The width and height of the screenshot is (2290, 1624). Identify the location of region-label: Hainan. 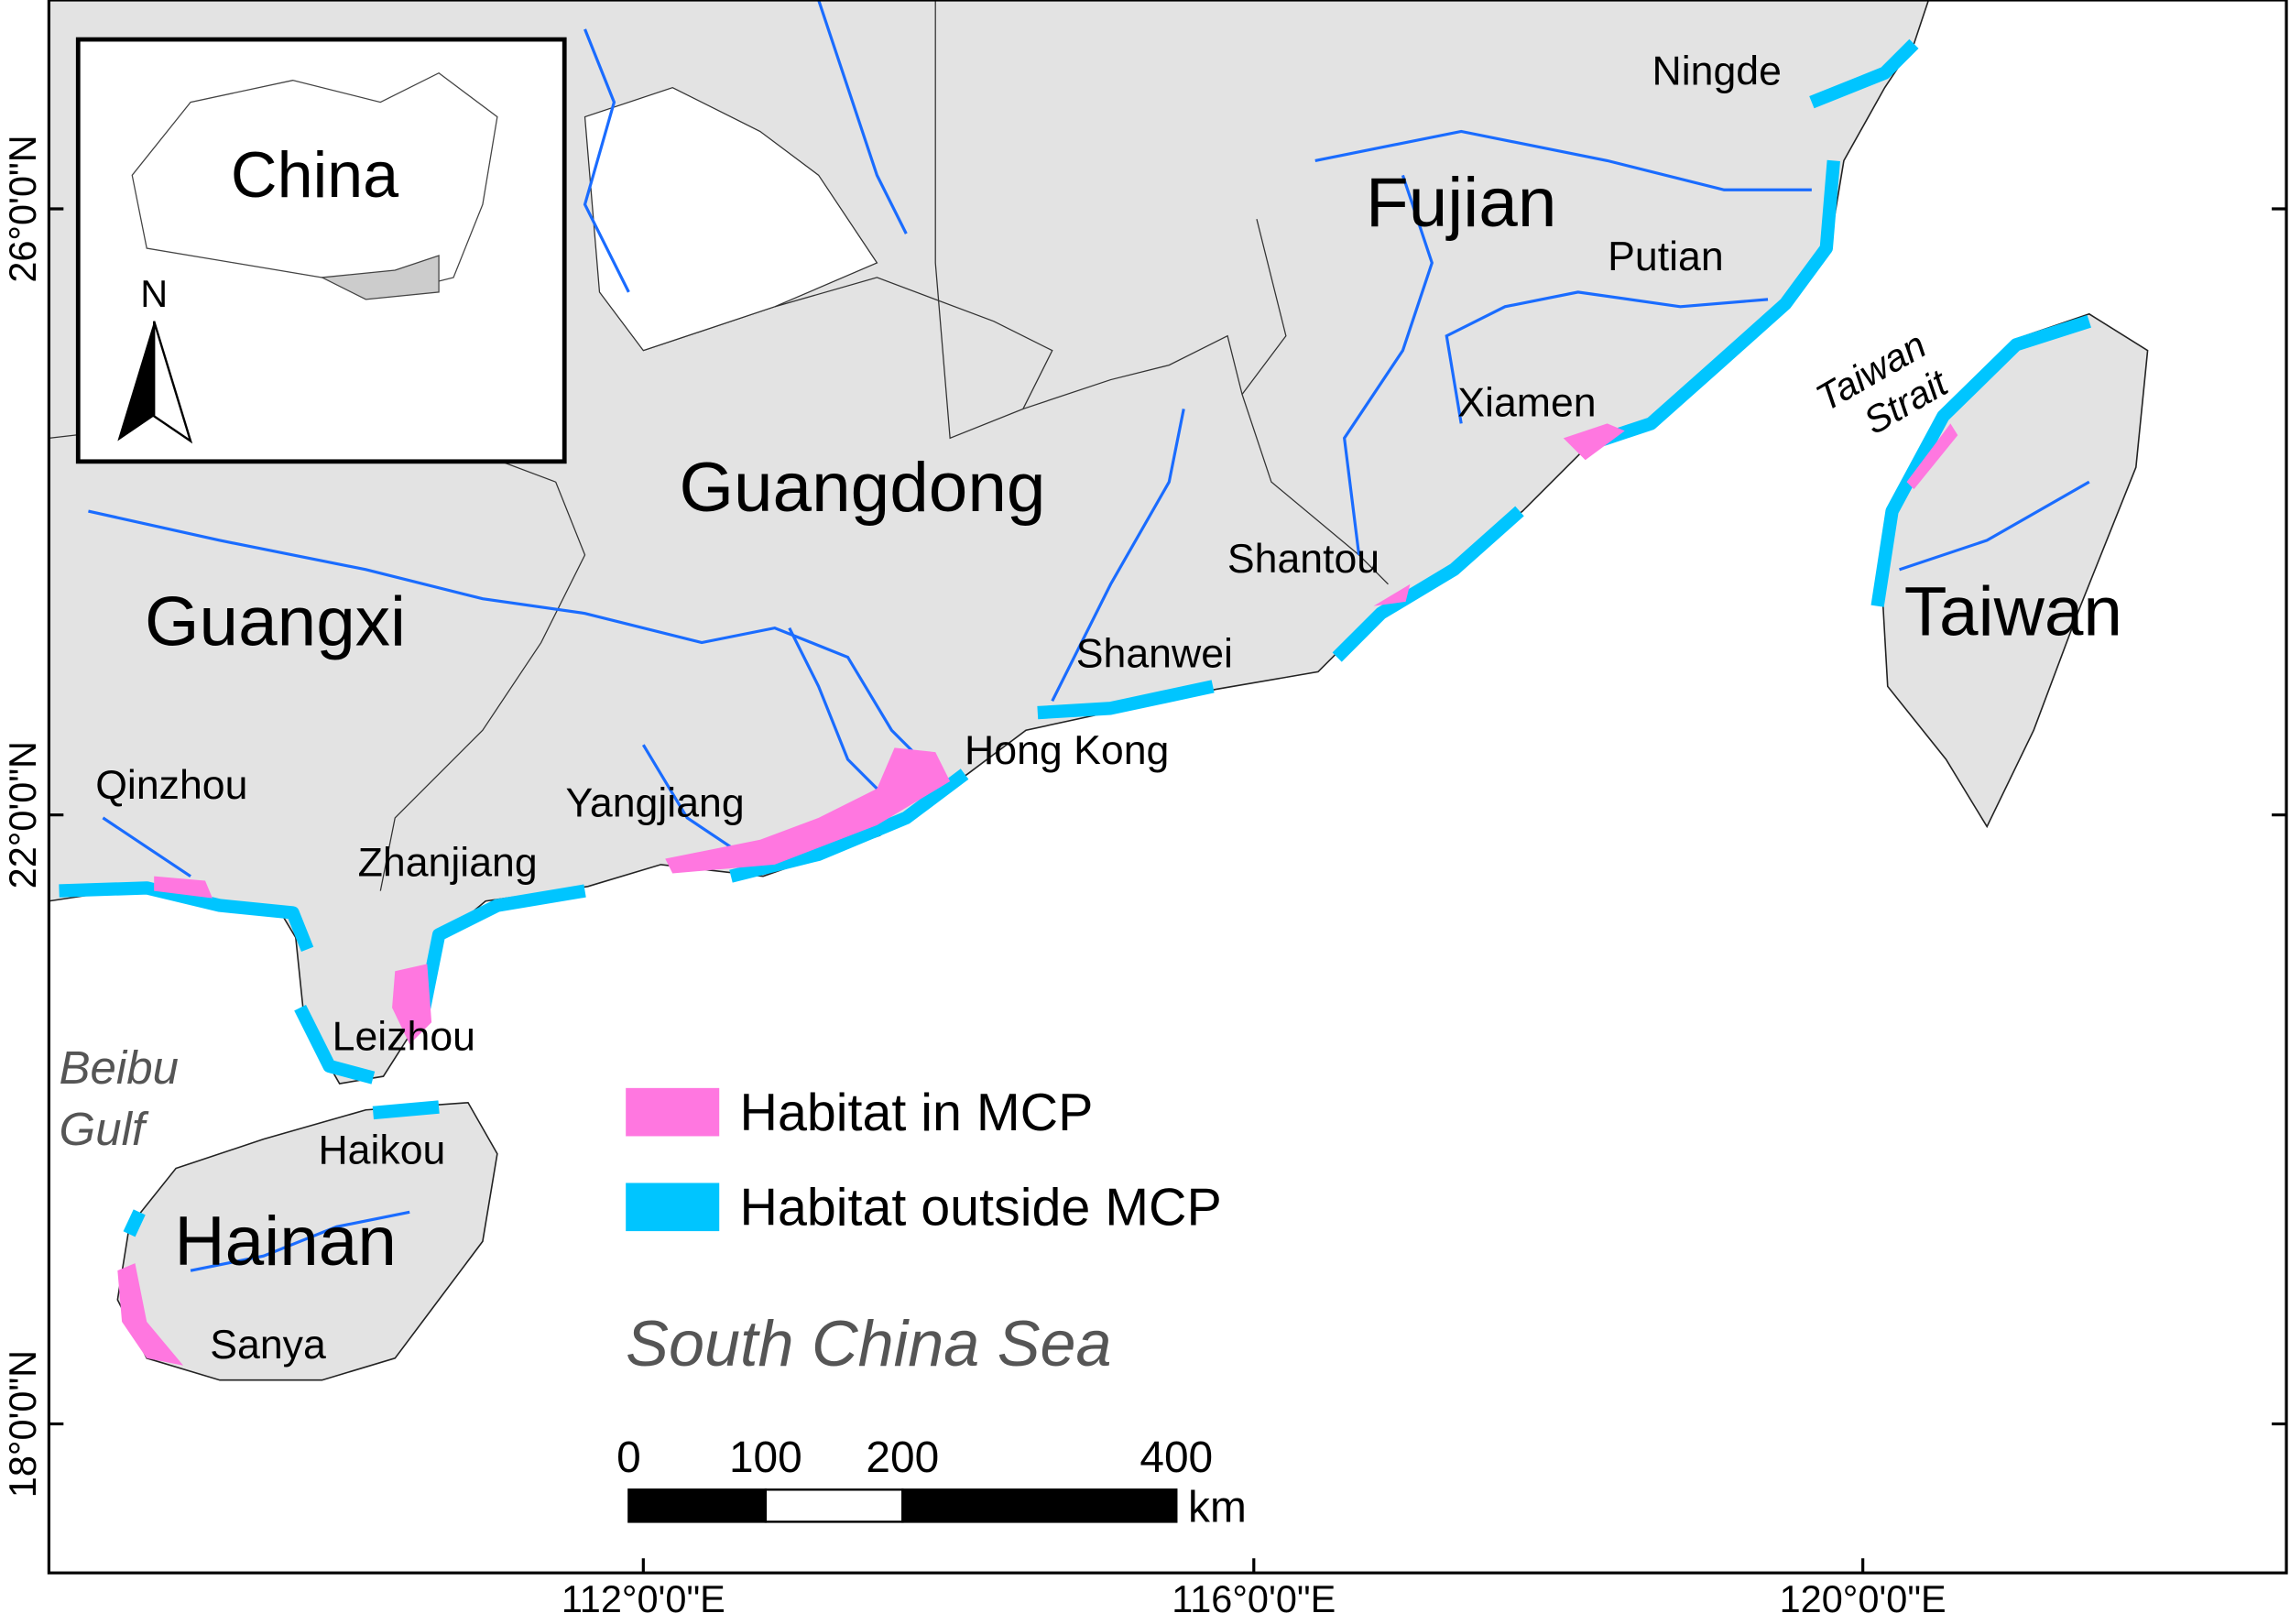
(285, 1242).